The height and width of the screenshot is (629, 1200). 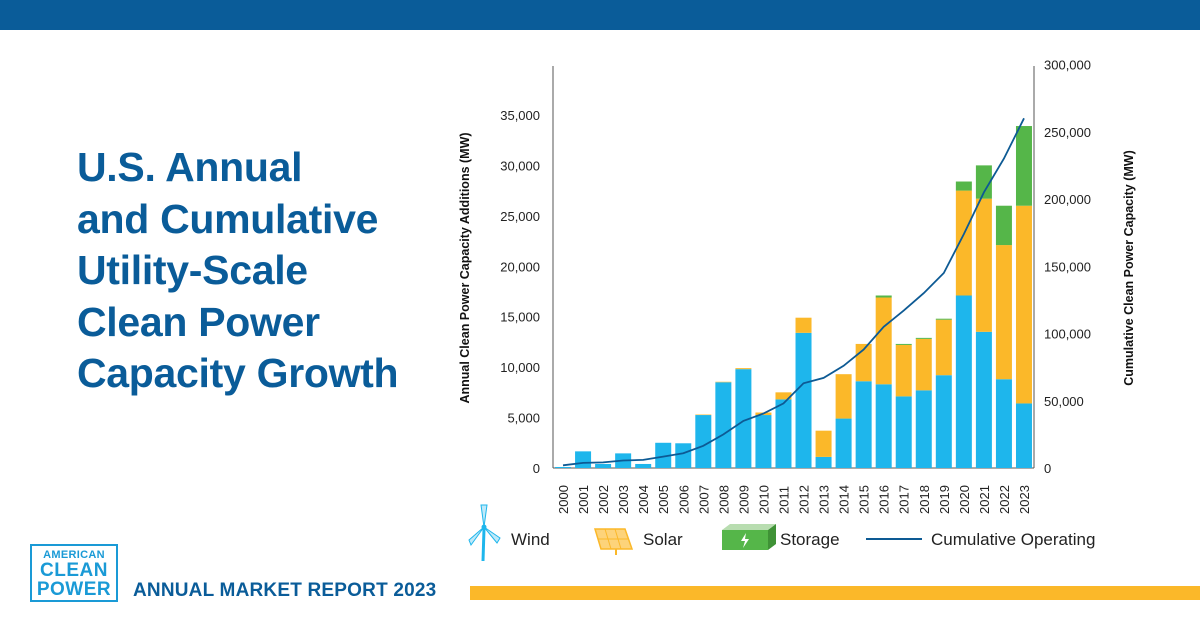 I want to click on y-tick-label: 35,000, so click(x=520, y=115).